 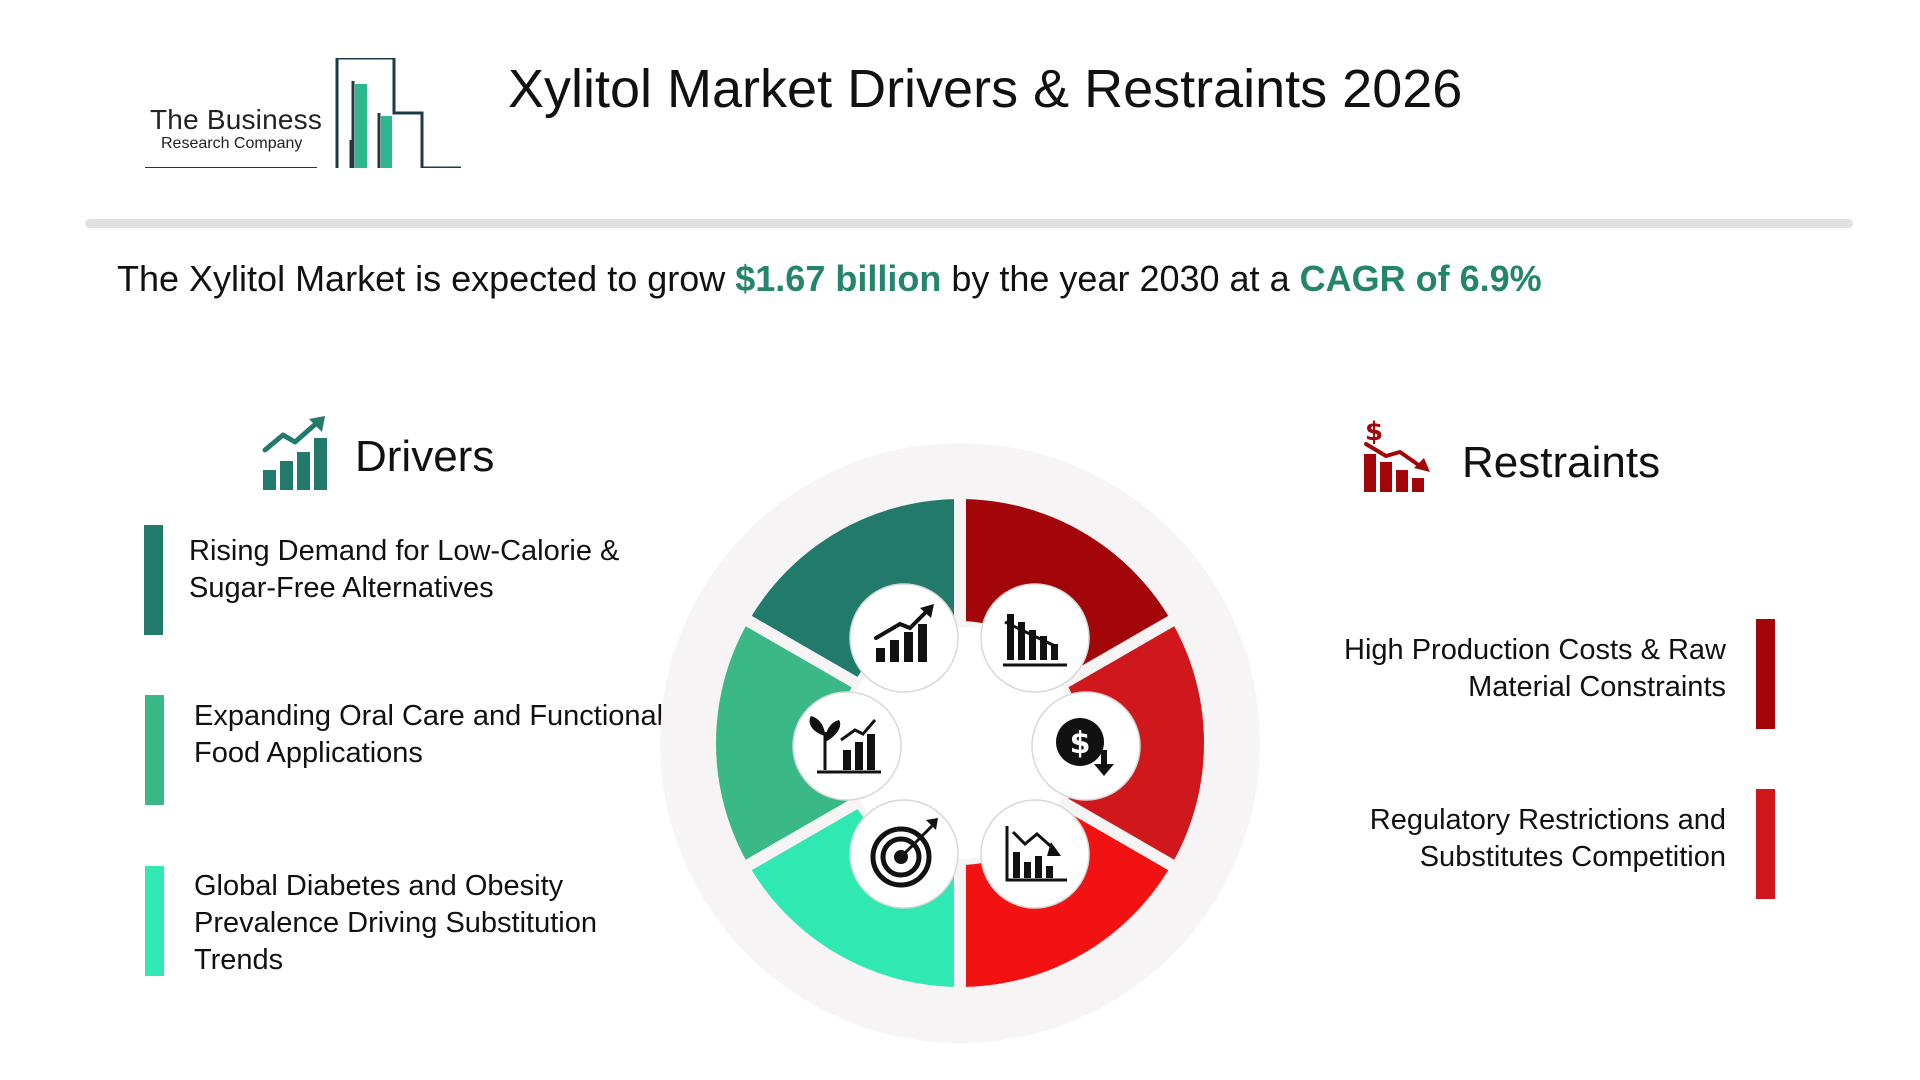 I want to click on driver-text-line: Food Applications, so click(x=308, y=753).